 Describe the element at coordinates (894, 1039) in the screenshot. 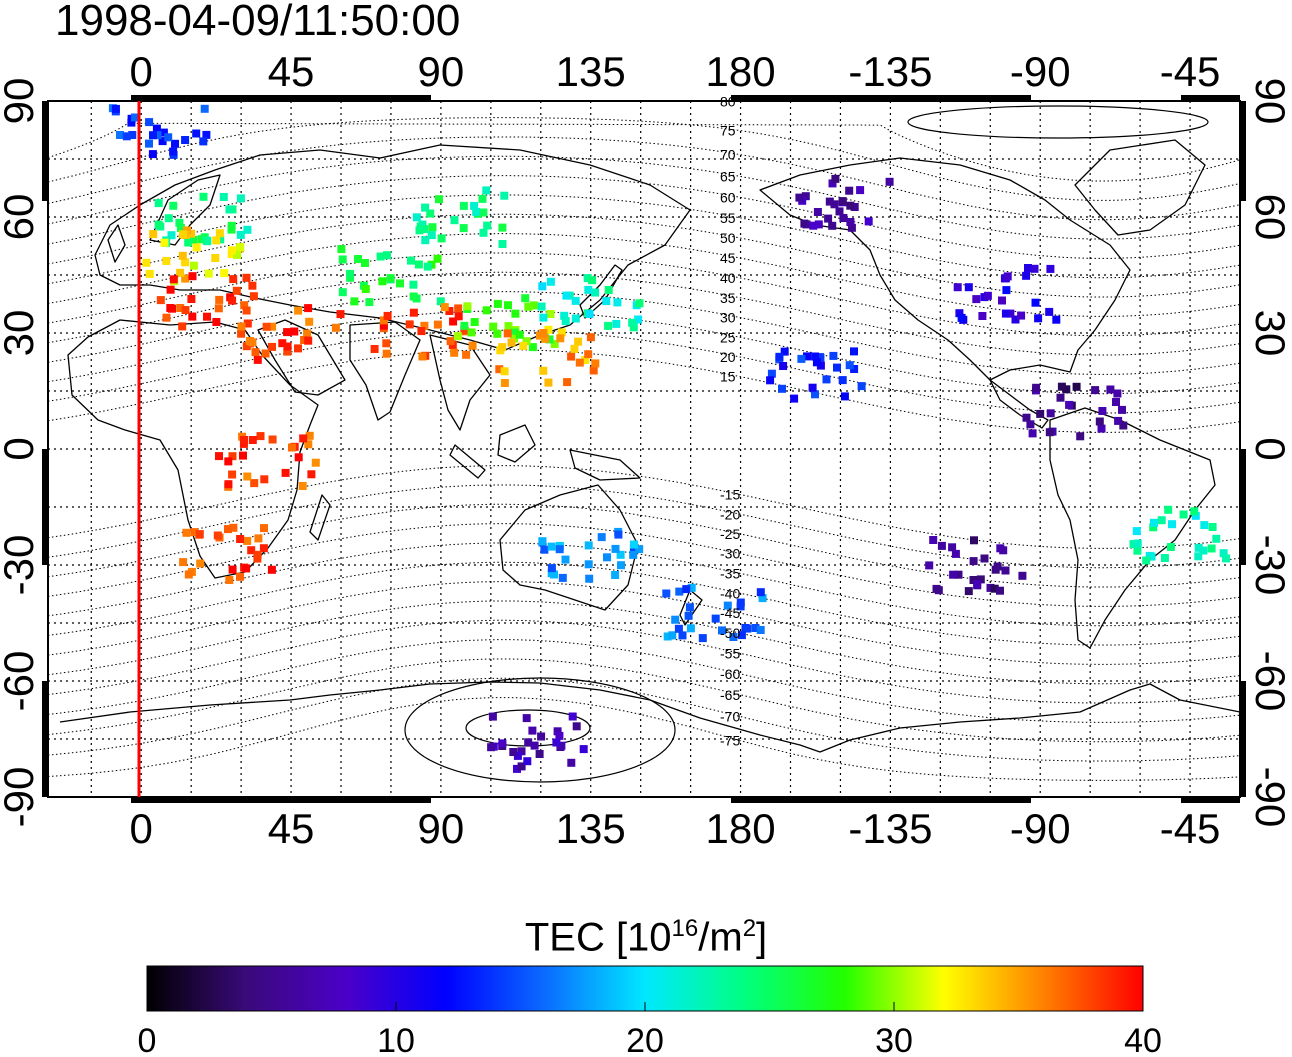

I see `colorbar-tick-label: 30` at that location.